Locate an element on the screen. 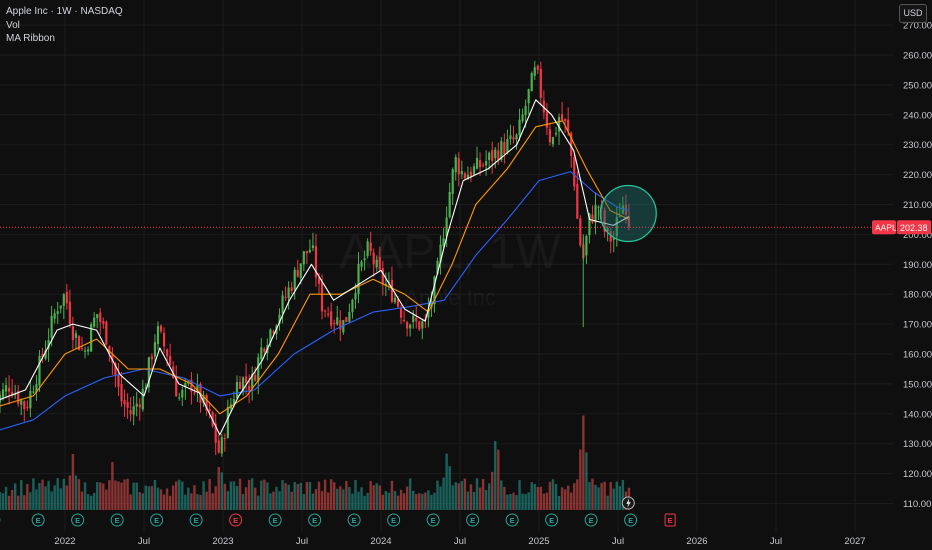 Image resolution: width=932 pixels, height=550 pixels. time-axis: 2022 Jul 2023 Jul 2024 Jul 2025 Jul 2026 Jul 2027 is located at coordinates (466, 541).